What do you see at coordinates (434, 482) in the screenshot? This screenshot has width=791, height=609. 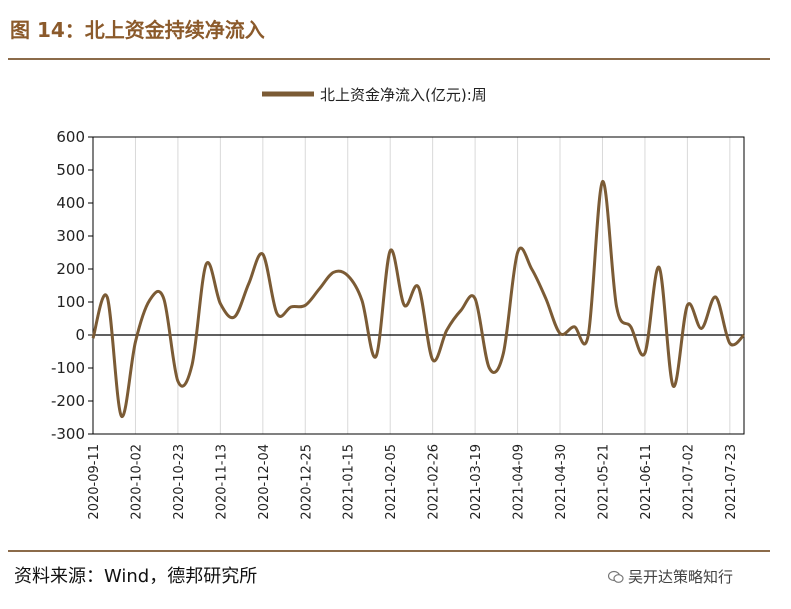 I see `x-tick-label: 2021-02-26` at bounding box center [434, 482].